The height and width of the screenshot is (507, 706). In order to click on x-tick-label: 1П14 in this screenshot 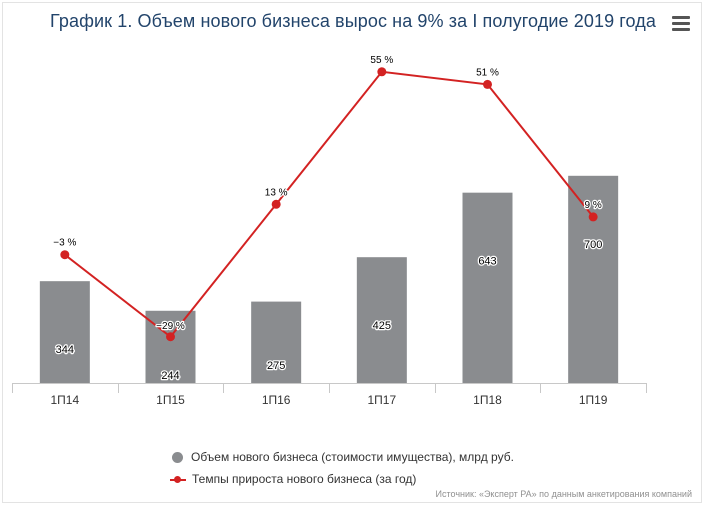, I will do `click(65, 400)`.